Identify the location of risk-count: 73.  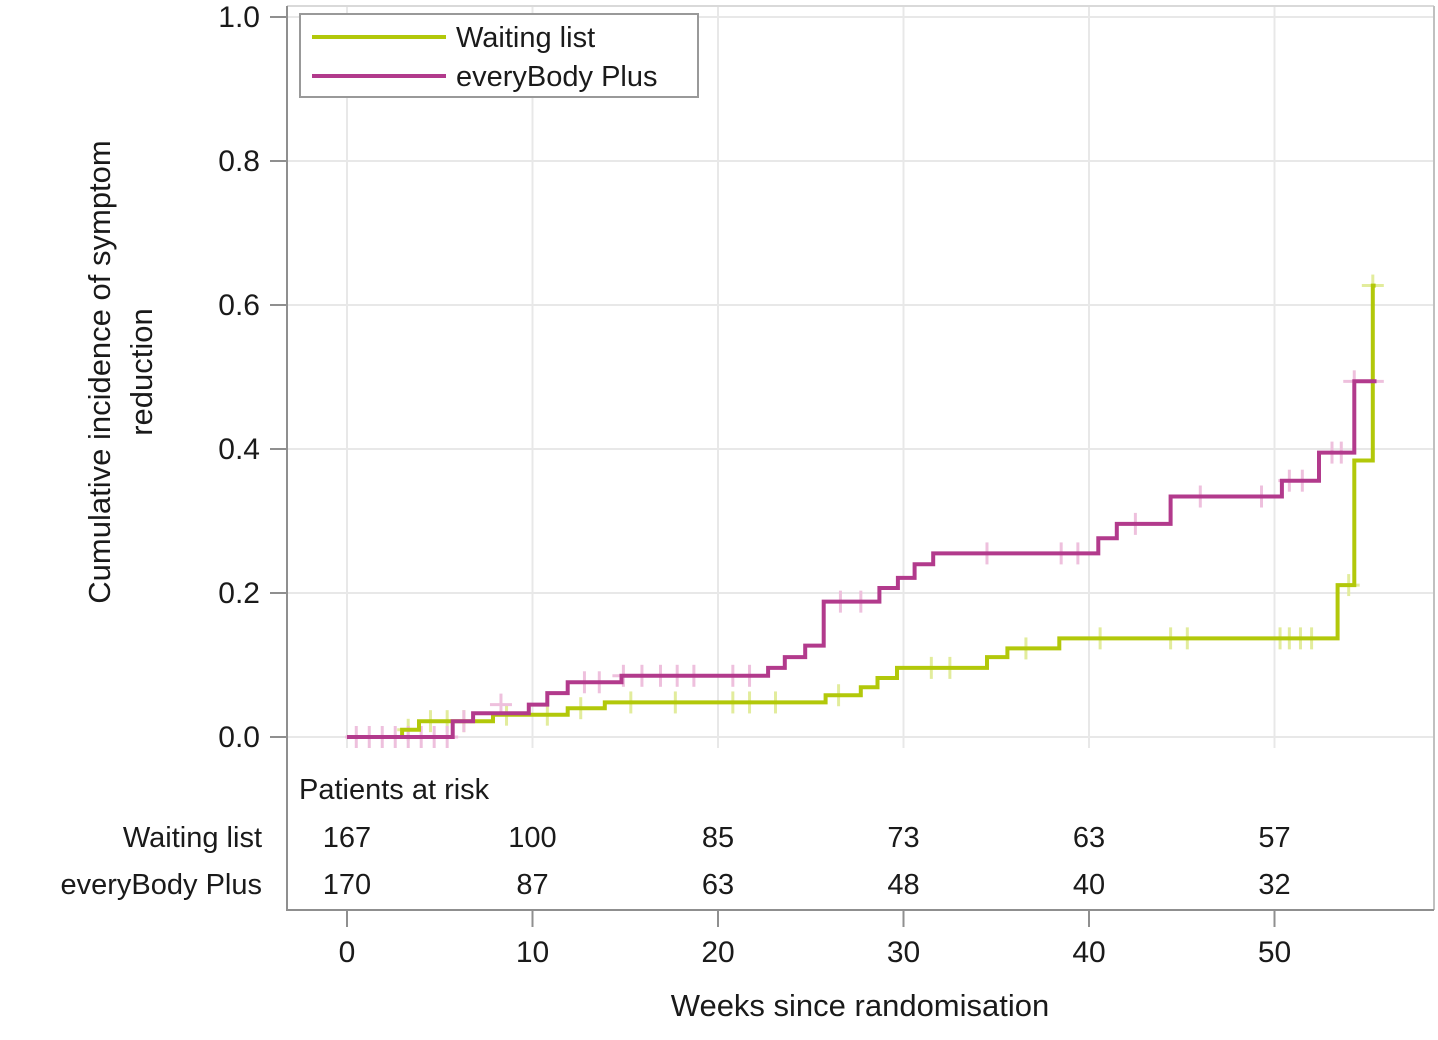
(903, 838).